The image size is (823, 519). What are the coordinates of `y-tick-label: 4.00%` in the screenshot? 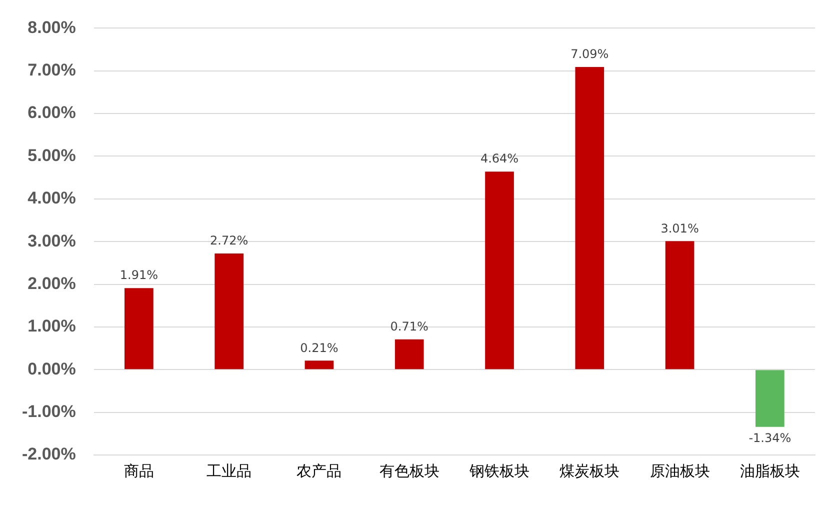 It's located at (52, 198).